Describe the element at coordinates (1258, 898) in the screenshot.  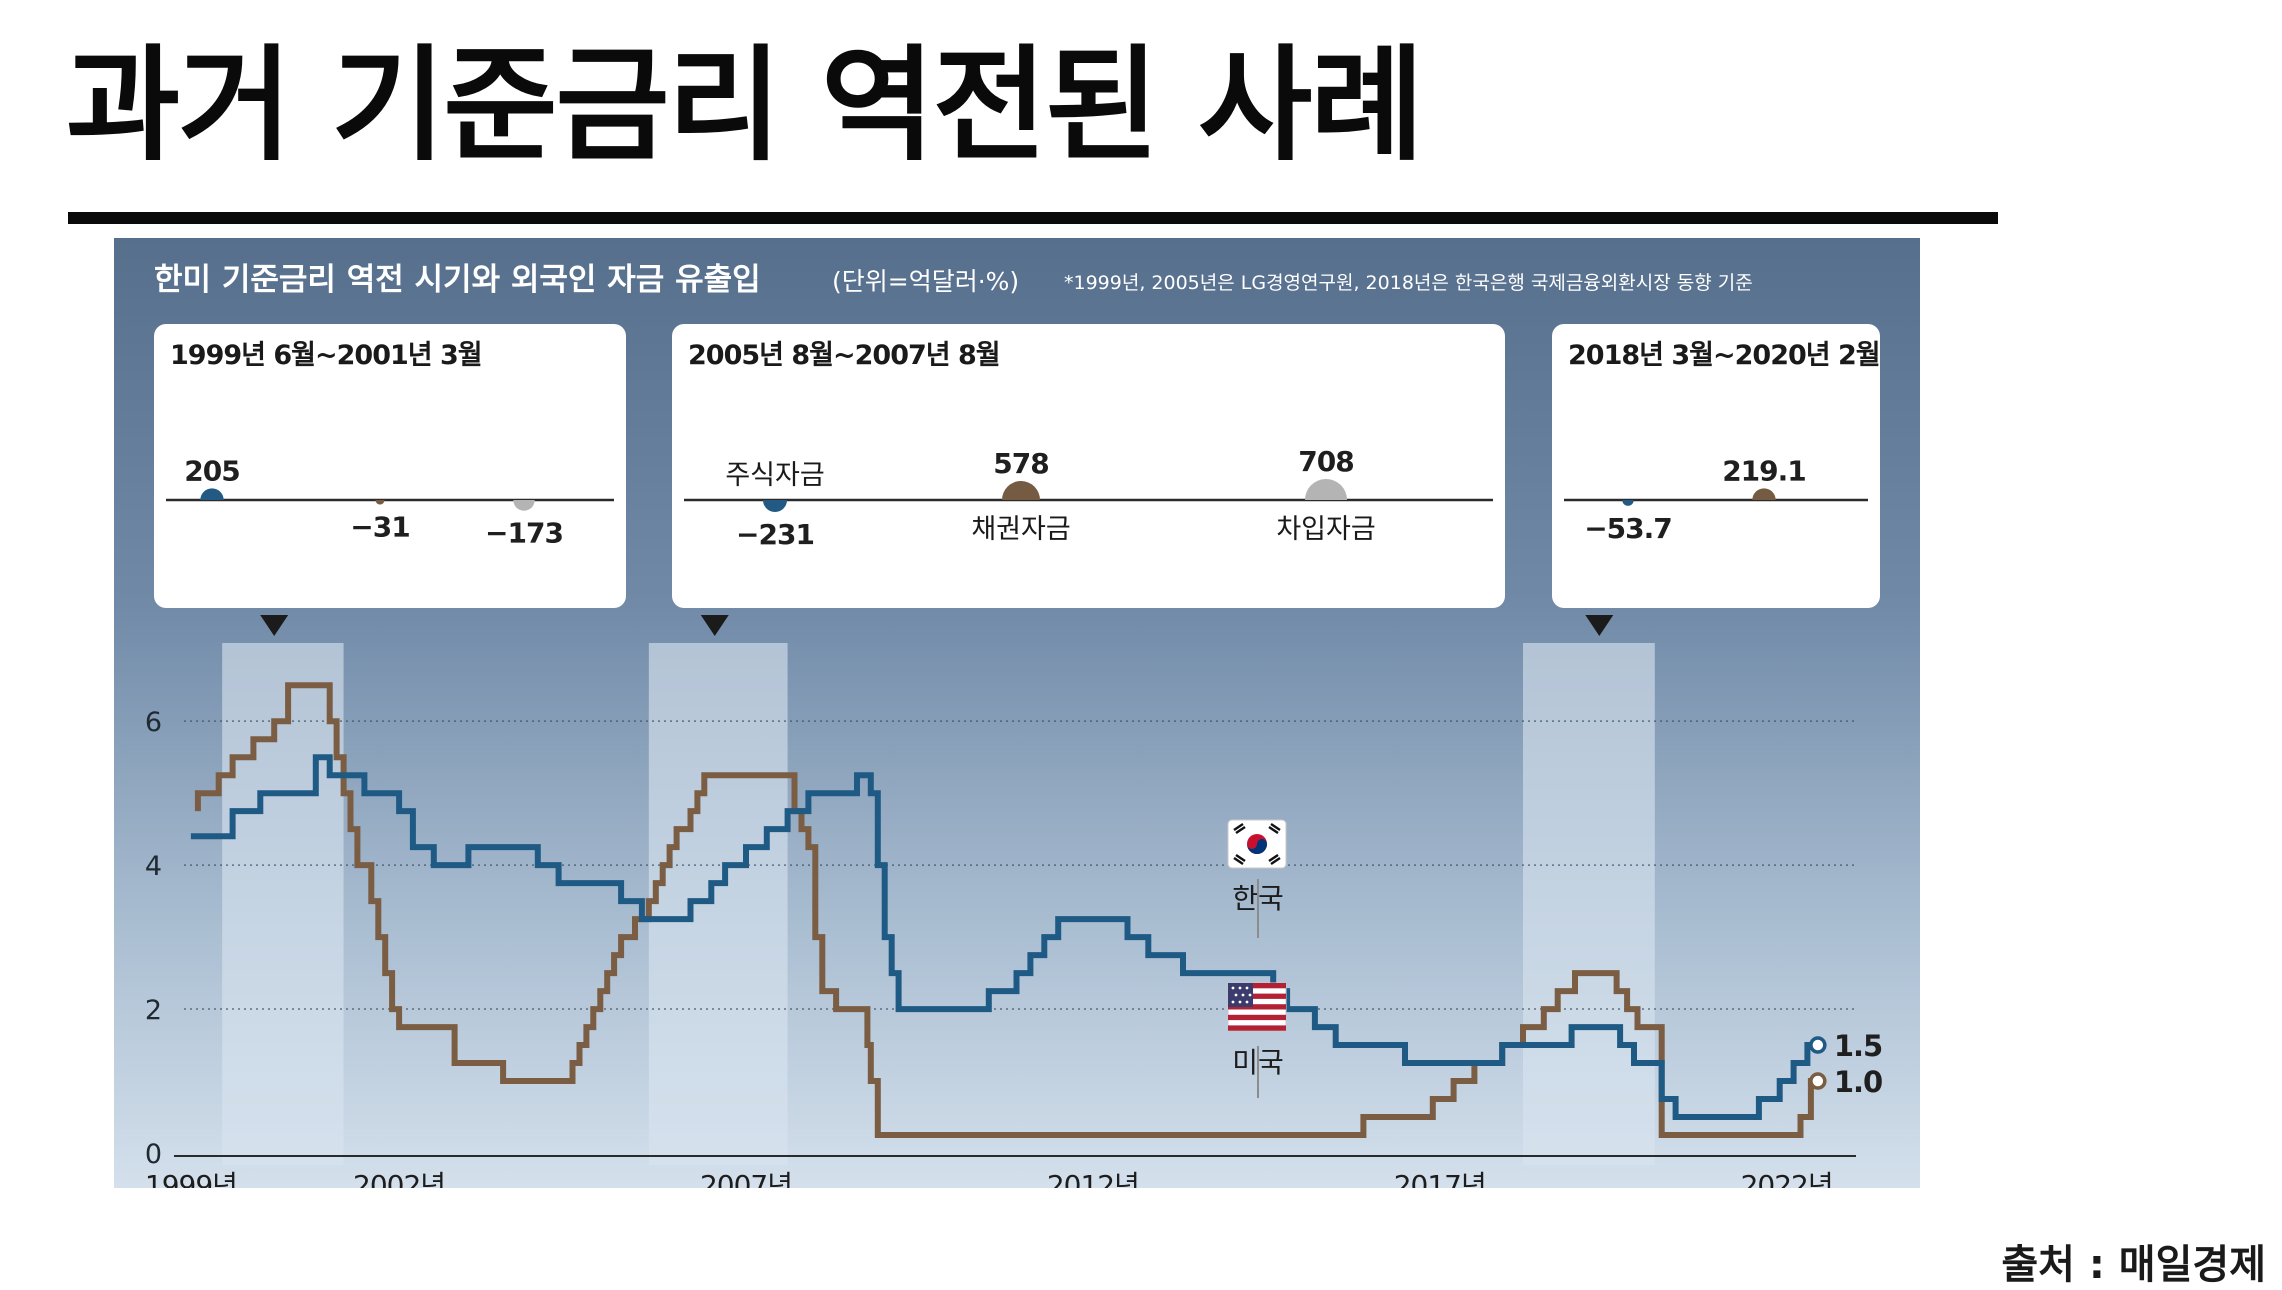
I see `korea-label: 한국` at that location.